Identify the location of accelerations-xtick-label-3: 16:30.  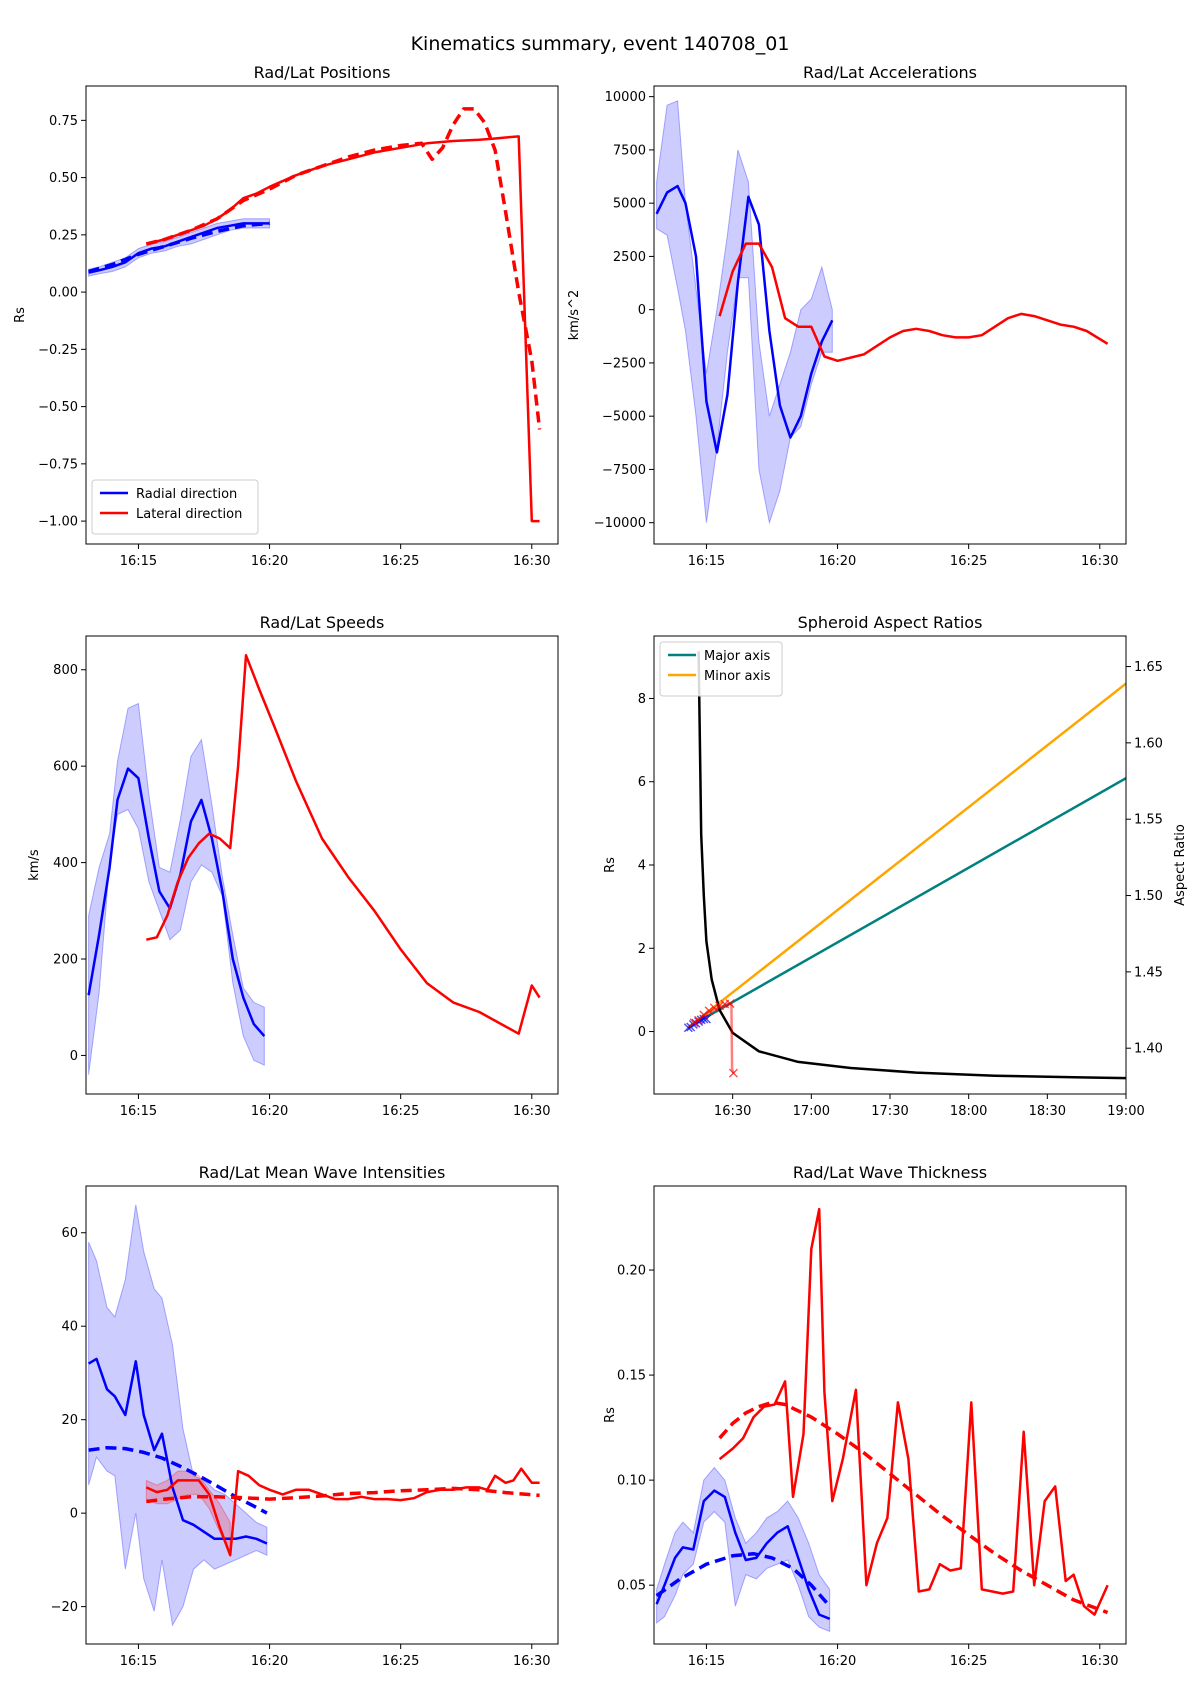
(1099, 561).